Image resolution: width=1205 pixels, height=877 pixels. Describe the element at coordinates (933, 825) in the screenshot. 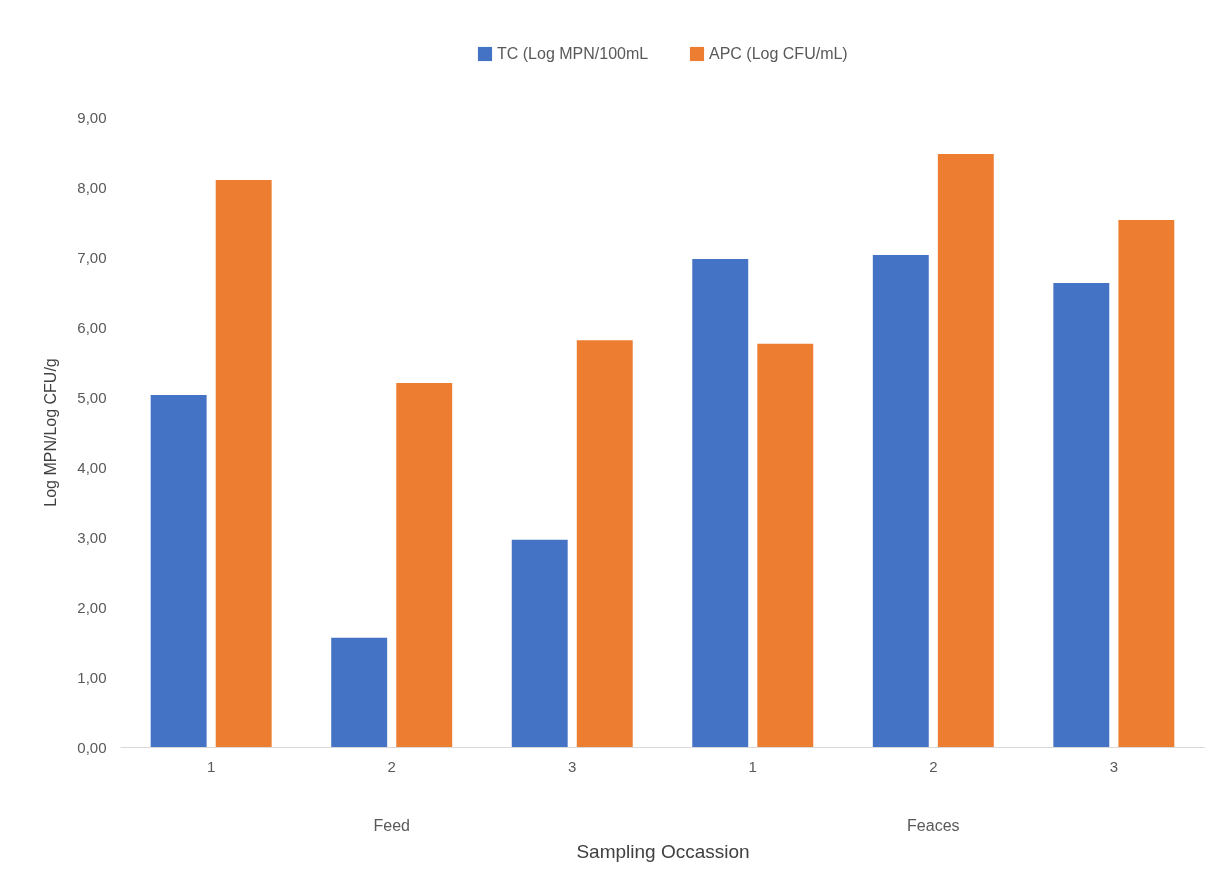

I see `text: Feaces` at that location.